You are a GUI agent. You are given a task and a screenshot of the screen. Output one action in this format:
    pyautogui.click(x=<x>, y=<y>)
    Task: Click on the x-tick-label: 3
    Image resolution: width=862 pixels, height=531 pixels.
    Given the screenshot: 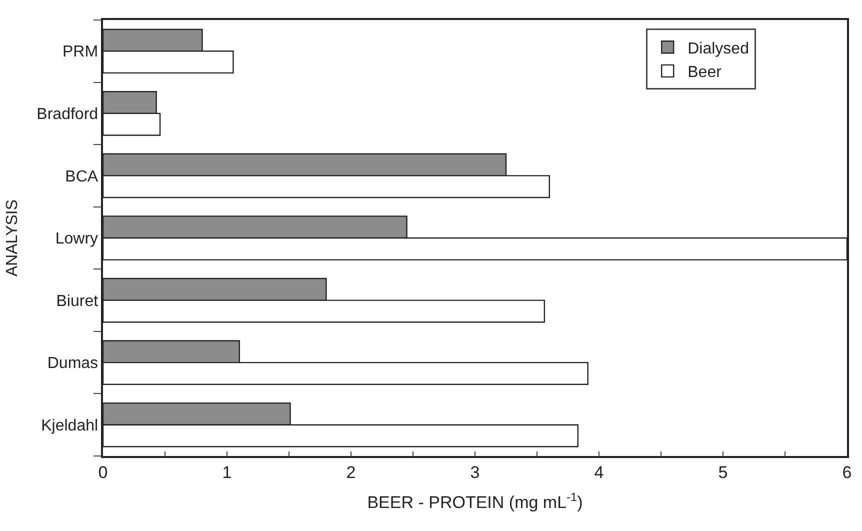 What is the action you would take?
    pyautogui.click(x=475, y=472)
    